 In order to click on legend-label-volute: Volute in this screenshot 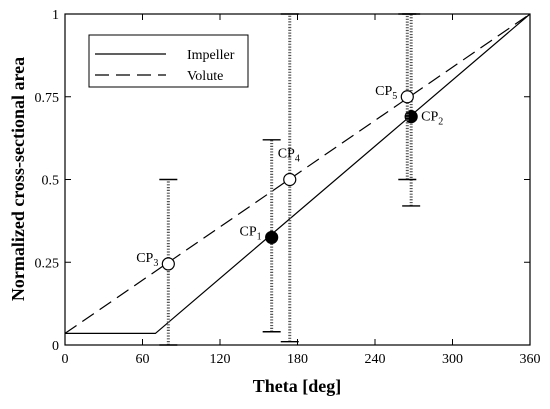, I will do `click(205, 76)`.